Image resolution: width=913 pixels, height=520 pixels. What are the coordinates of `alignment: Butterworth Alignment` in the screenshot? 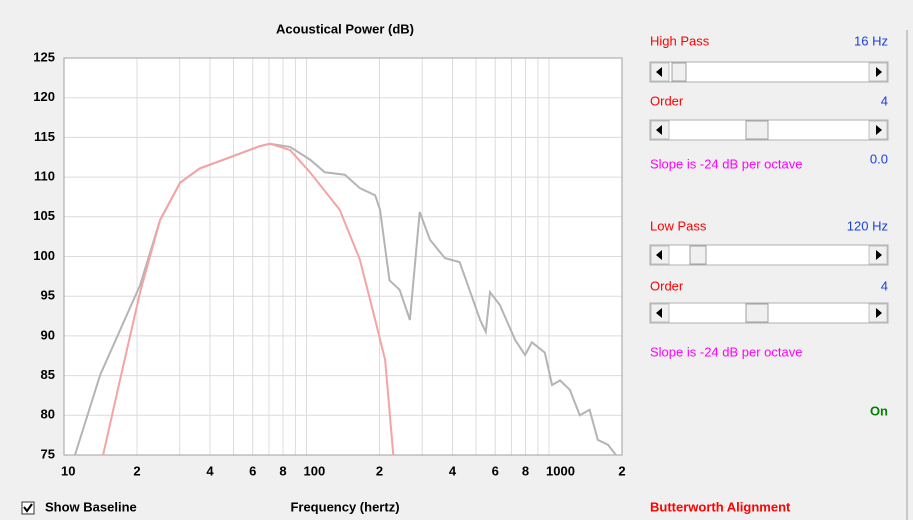 It's located at (720, 506).